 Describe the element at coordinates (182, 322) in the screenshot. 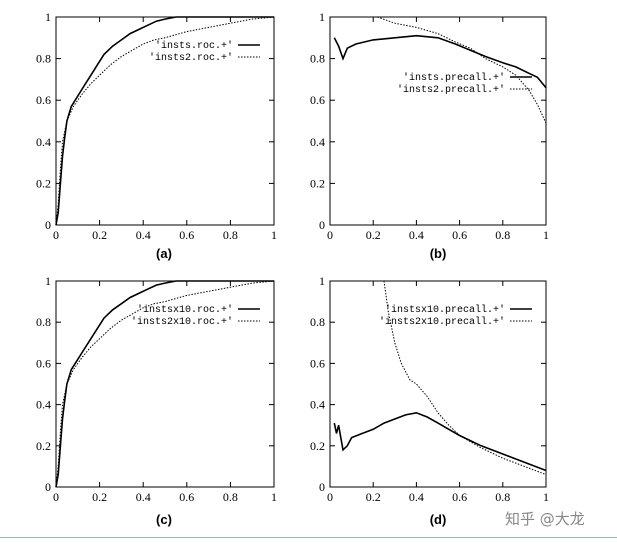

I see `legend-label-2: 'insts2x10.roc.+'` at that location.